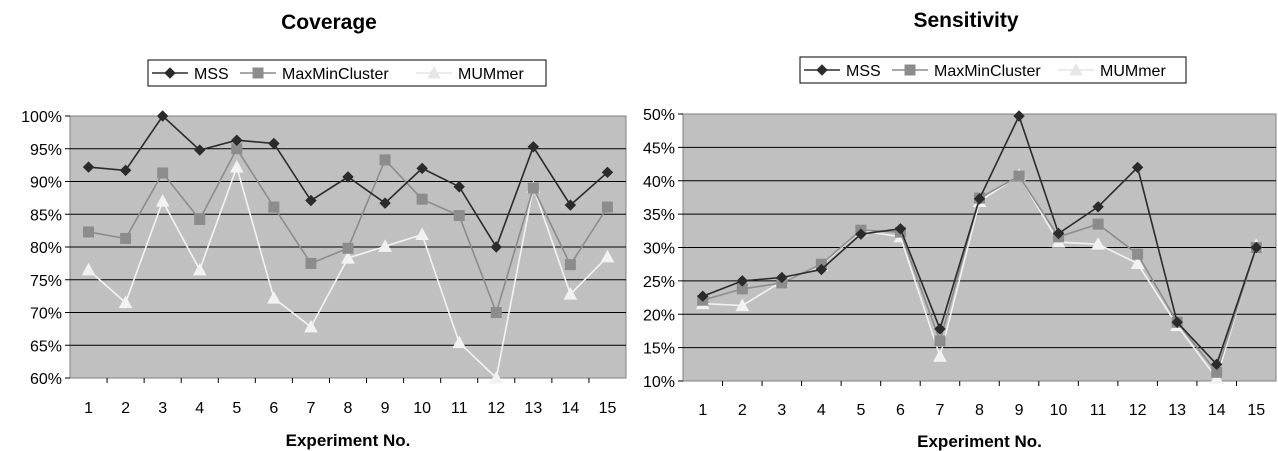  Describe the element at coordinates (659, 115) in the screenshot. I see `y-tick-label: 50%` at that location.